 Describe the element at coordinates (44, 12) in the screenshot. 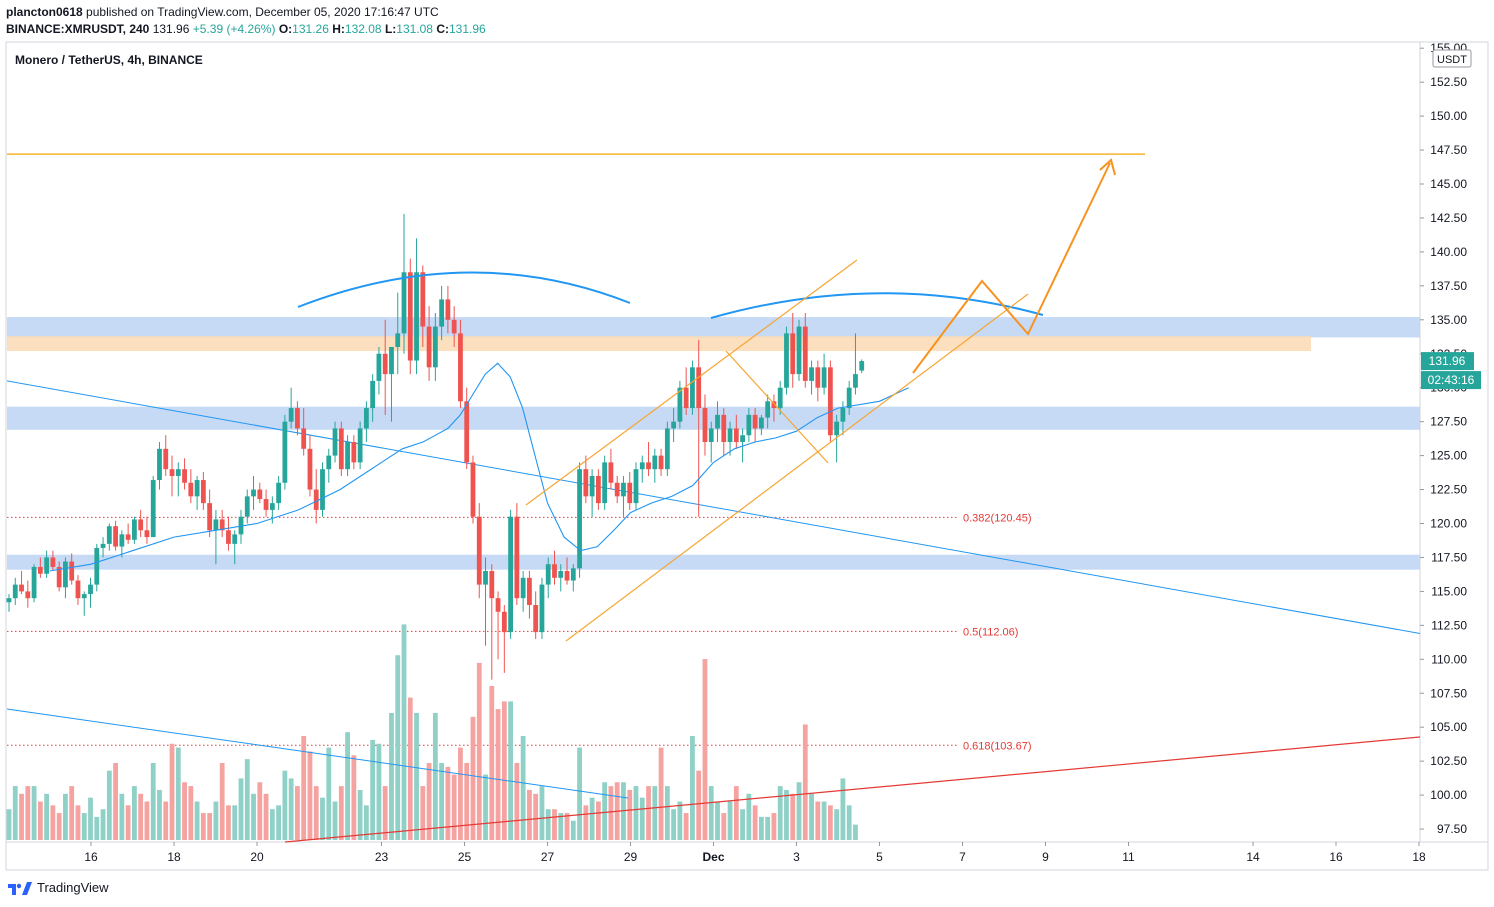

I see `publisher-name: plancton0618` at that location.